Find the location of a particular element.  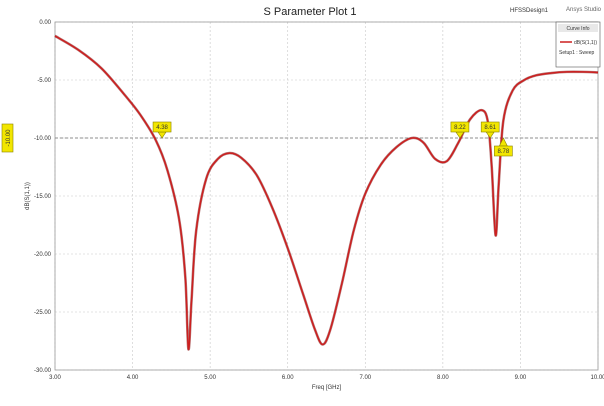

x-tick-label: 5.00 is located at coordinates (210, 378).